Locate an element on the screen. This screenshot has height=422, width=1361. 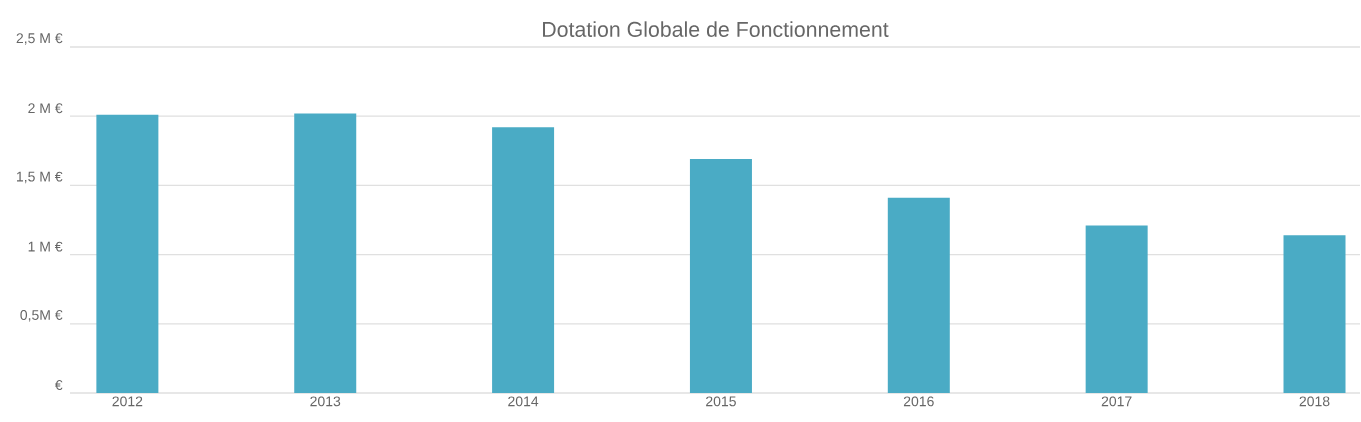
x-tick-label: 2016 is located at coordinates (918, 401).